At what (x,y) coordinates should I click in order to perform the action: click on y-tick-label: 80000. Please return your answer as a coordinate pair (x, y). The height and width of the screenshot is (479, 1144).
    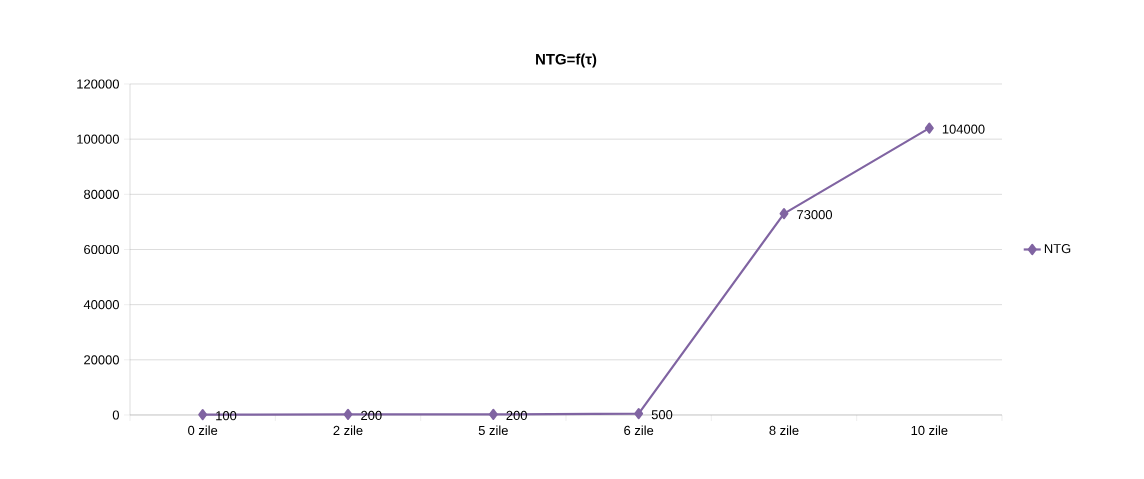
    Looking at the image, I should click on (101, 194).